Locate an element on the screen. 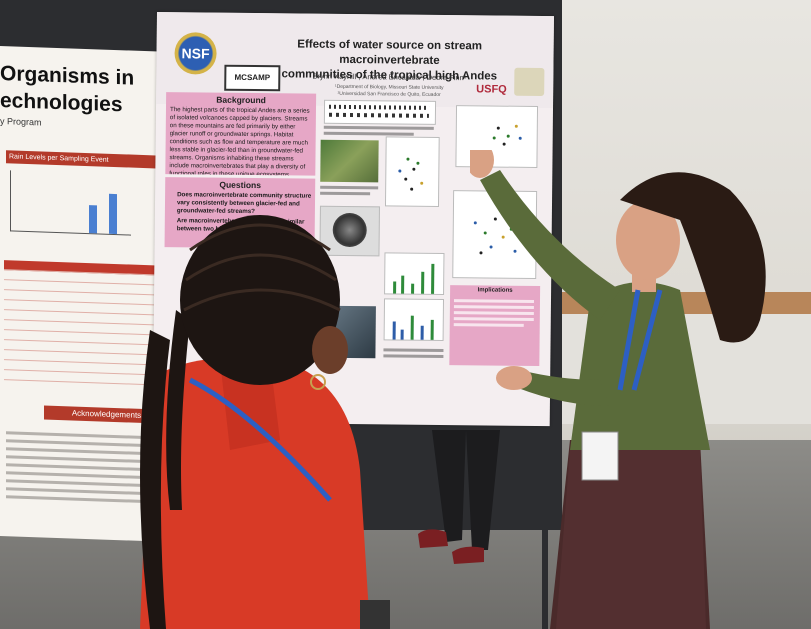 The image size is (811, 629). figure-1-strip is located at coordinates (380, 112).